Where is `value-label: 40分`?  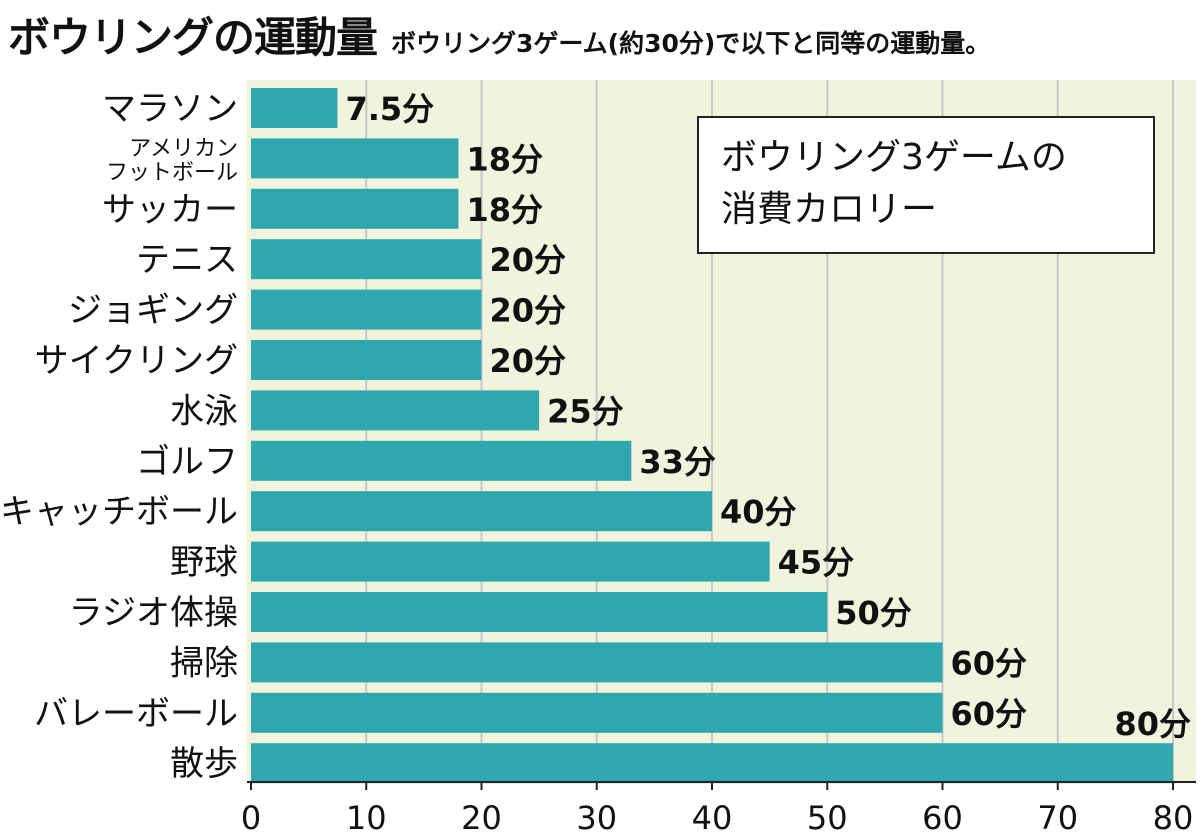
value-label: 40分 is located at coordinates (758, 512).